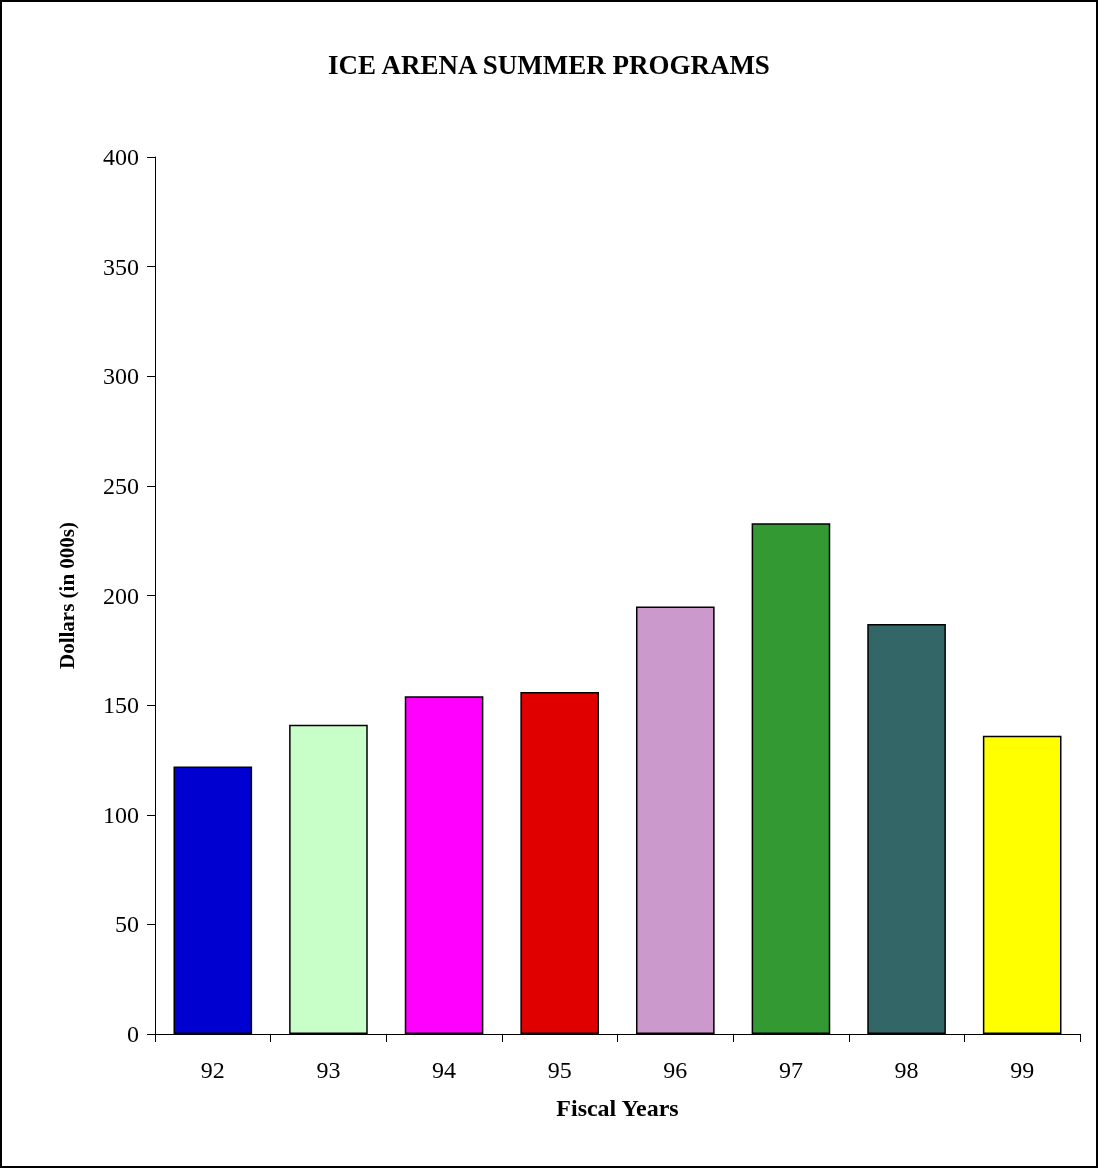 The image size is (1098, 1168). What do you see at coordinates (1022, 1070) in the screenshot?
I see `x-tick-label: 99` at bounding box center [1022, 1070].